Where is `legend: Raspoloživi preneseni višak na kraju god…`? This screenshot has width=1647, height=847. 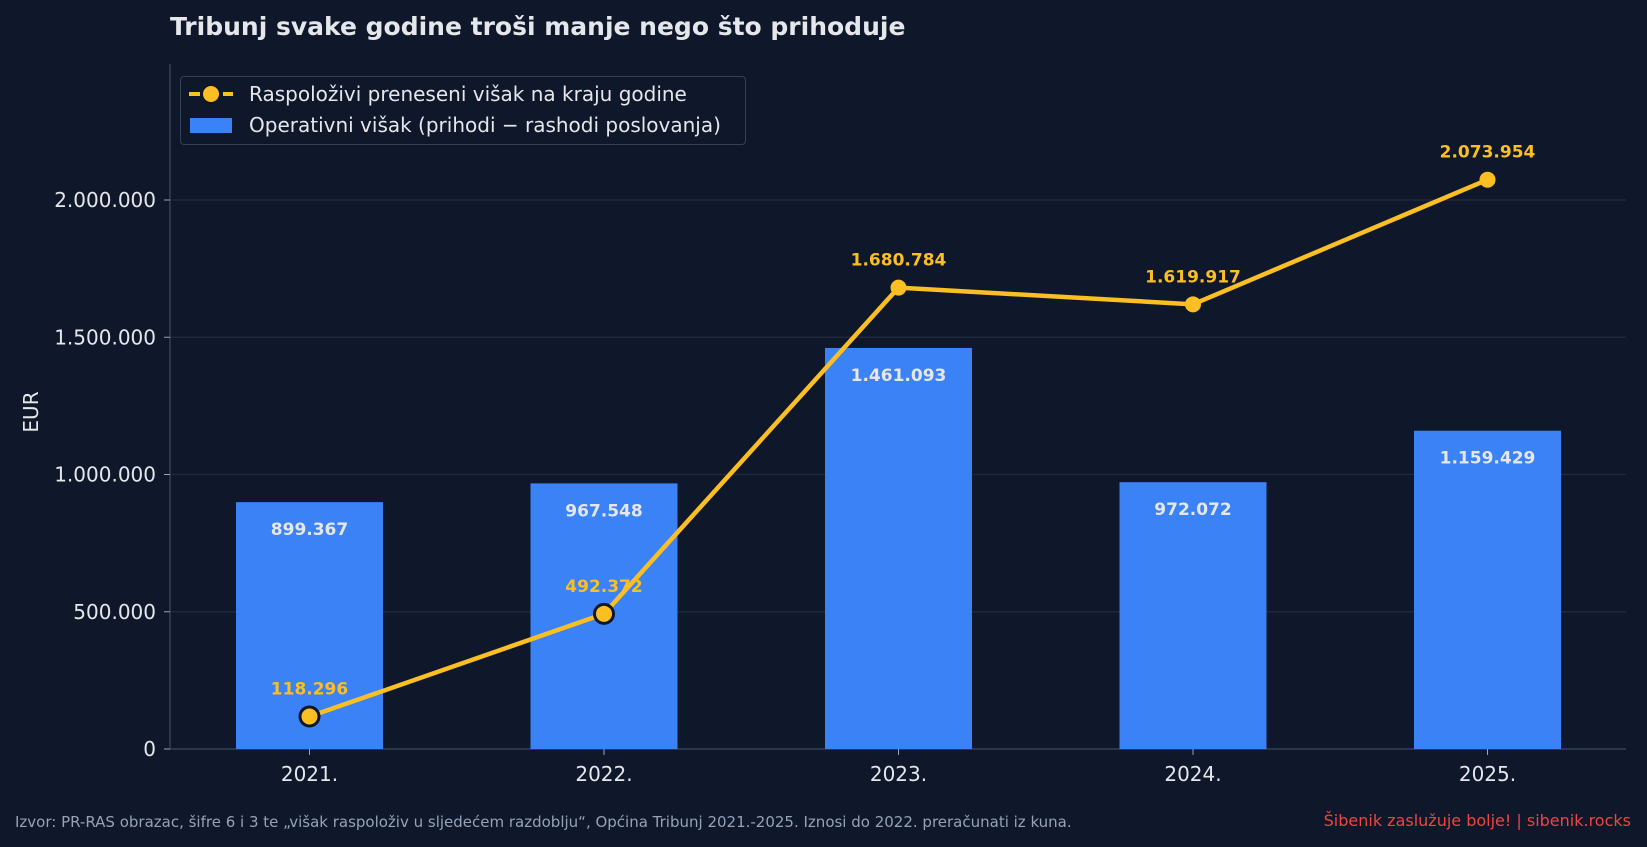
legend: Raspoloživi preneseni višak na kraju god… is located at coordinates (463, 110).